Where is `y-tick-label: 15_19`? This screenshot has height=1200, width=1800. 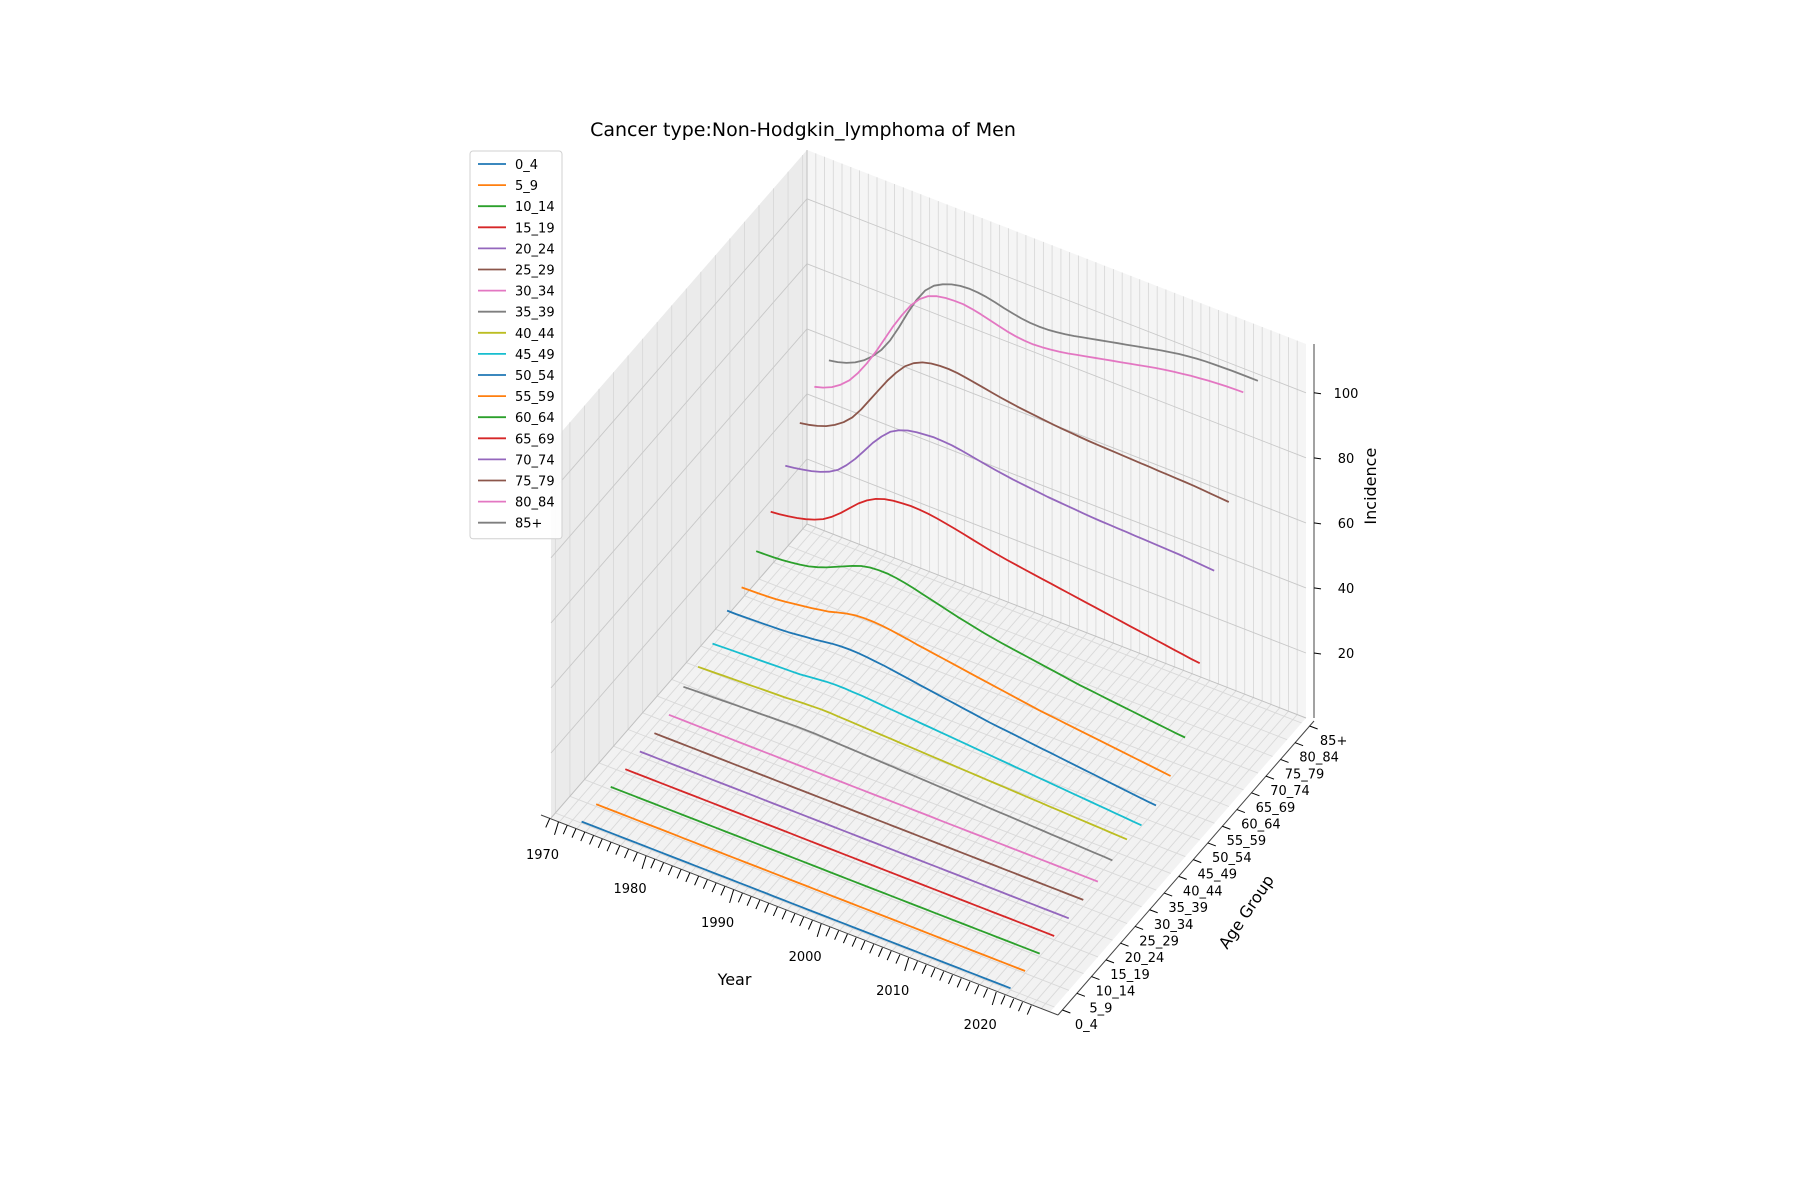
y-tick-label: 15_19 is located at coordinates (1130, 975).